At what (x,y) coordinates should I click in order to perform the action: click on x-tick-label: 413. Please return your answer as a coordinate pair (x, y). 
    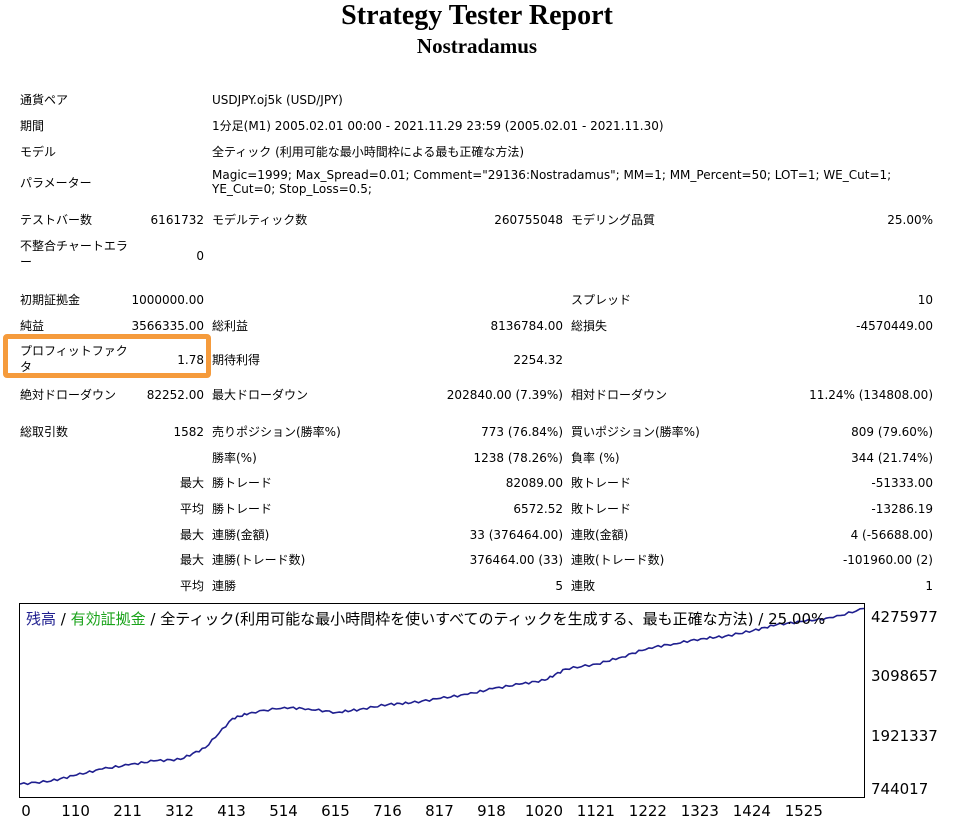
    Looking at the image, I should click on (231, 811).